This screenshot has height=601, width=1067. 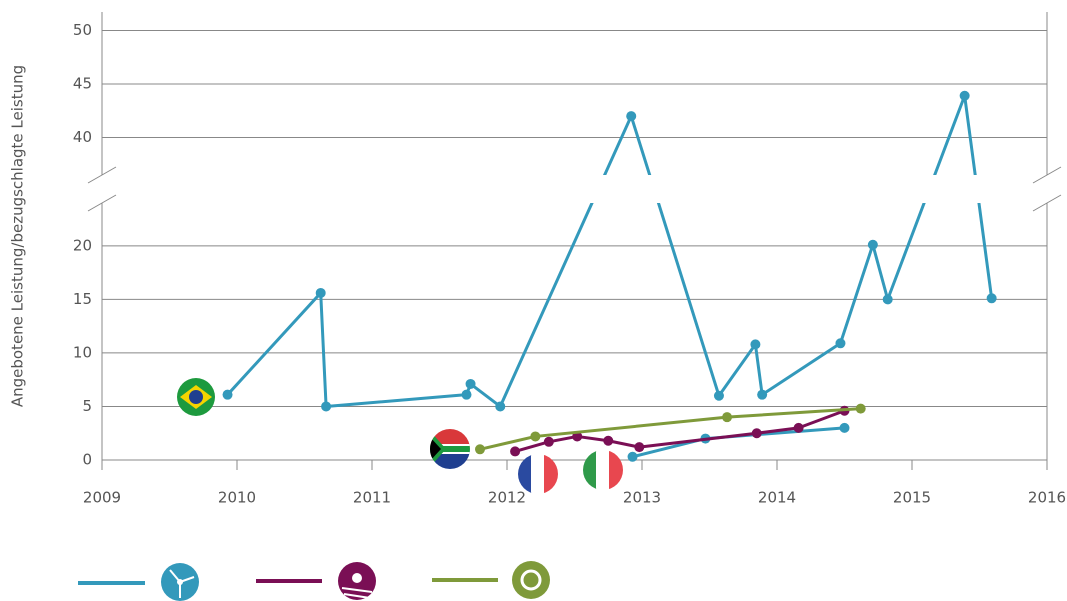 What do you see at coordinates (82, 352) in the screenshot?
I see `y-tick-label: 10` at bounding box center [82, 352].